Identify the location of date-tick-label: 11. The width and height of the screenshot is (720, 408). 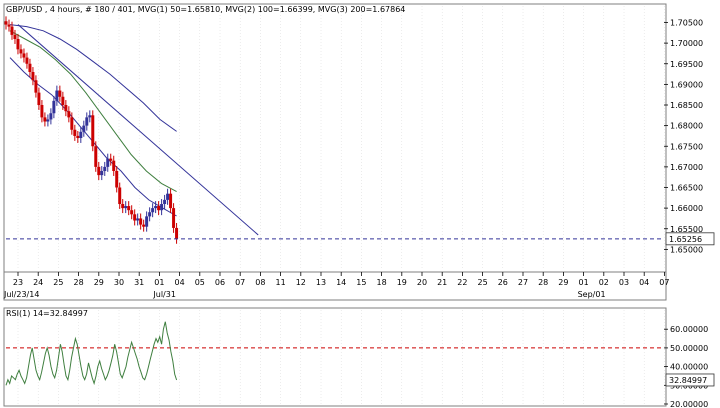
(281, 282).